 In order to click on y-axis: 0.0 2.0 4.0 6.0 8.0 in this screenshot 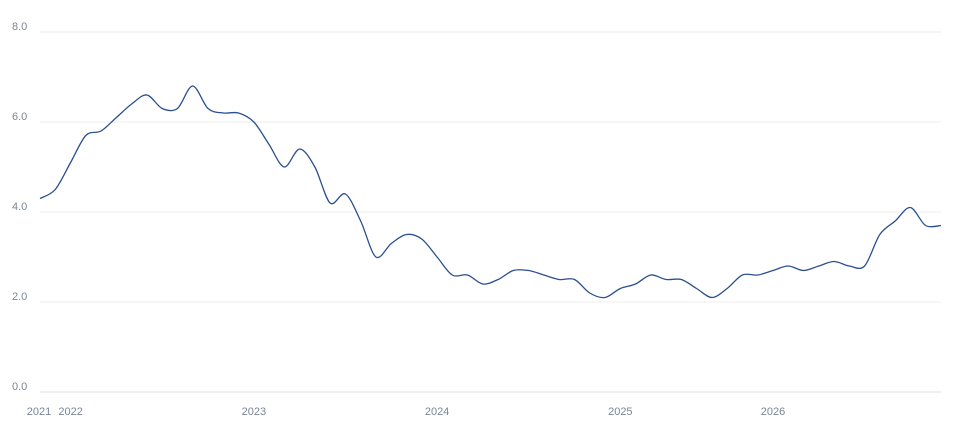, I will do `click(19, 207)`.